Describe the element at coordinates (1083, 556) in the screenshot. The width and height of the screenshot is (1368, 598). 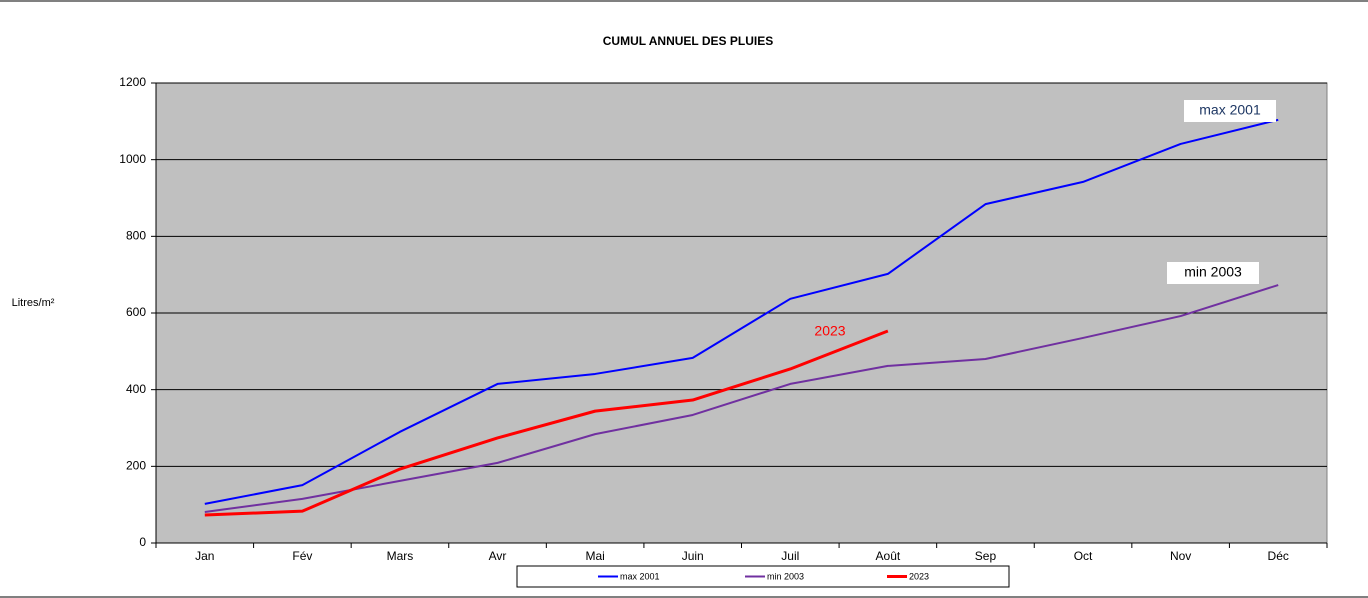
I see `x-tick-label: Oct` at that location.